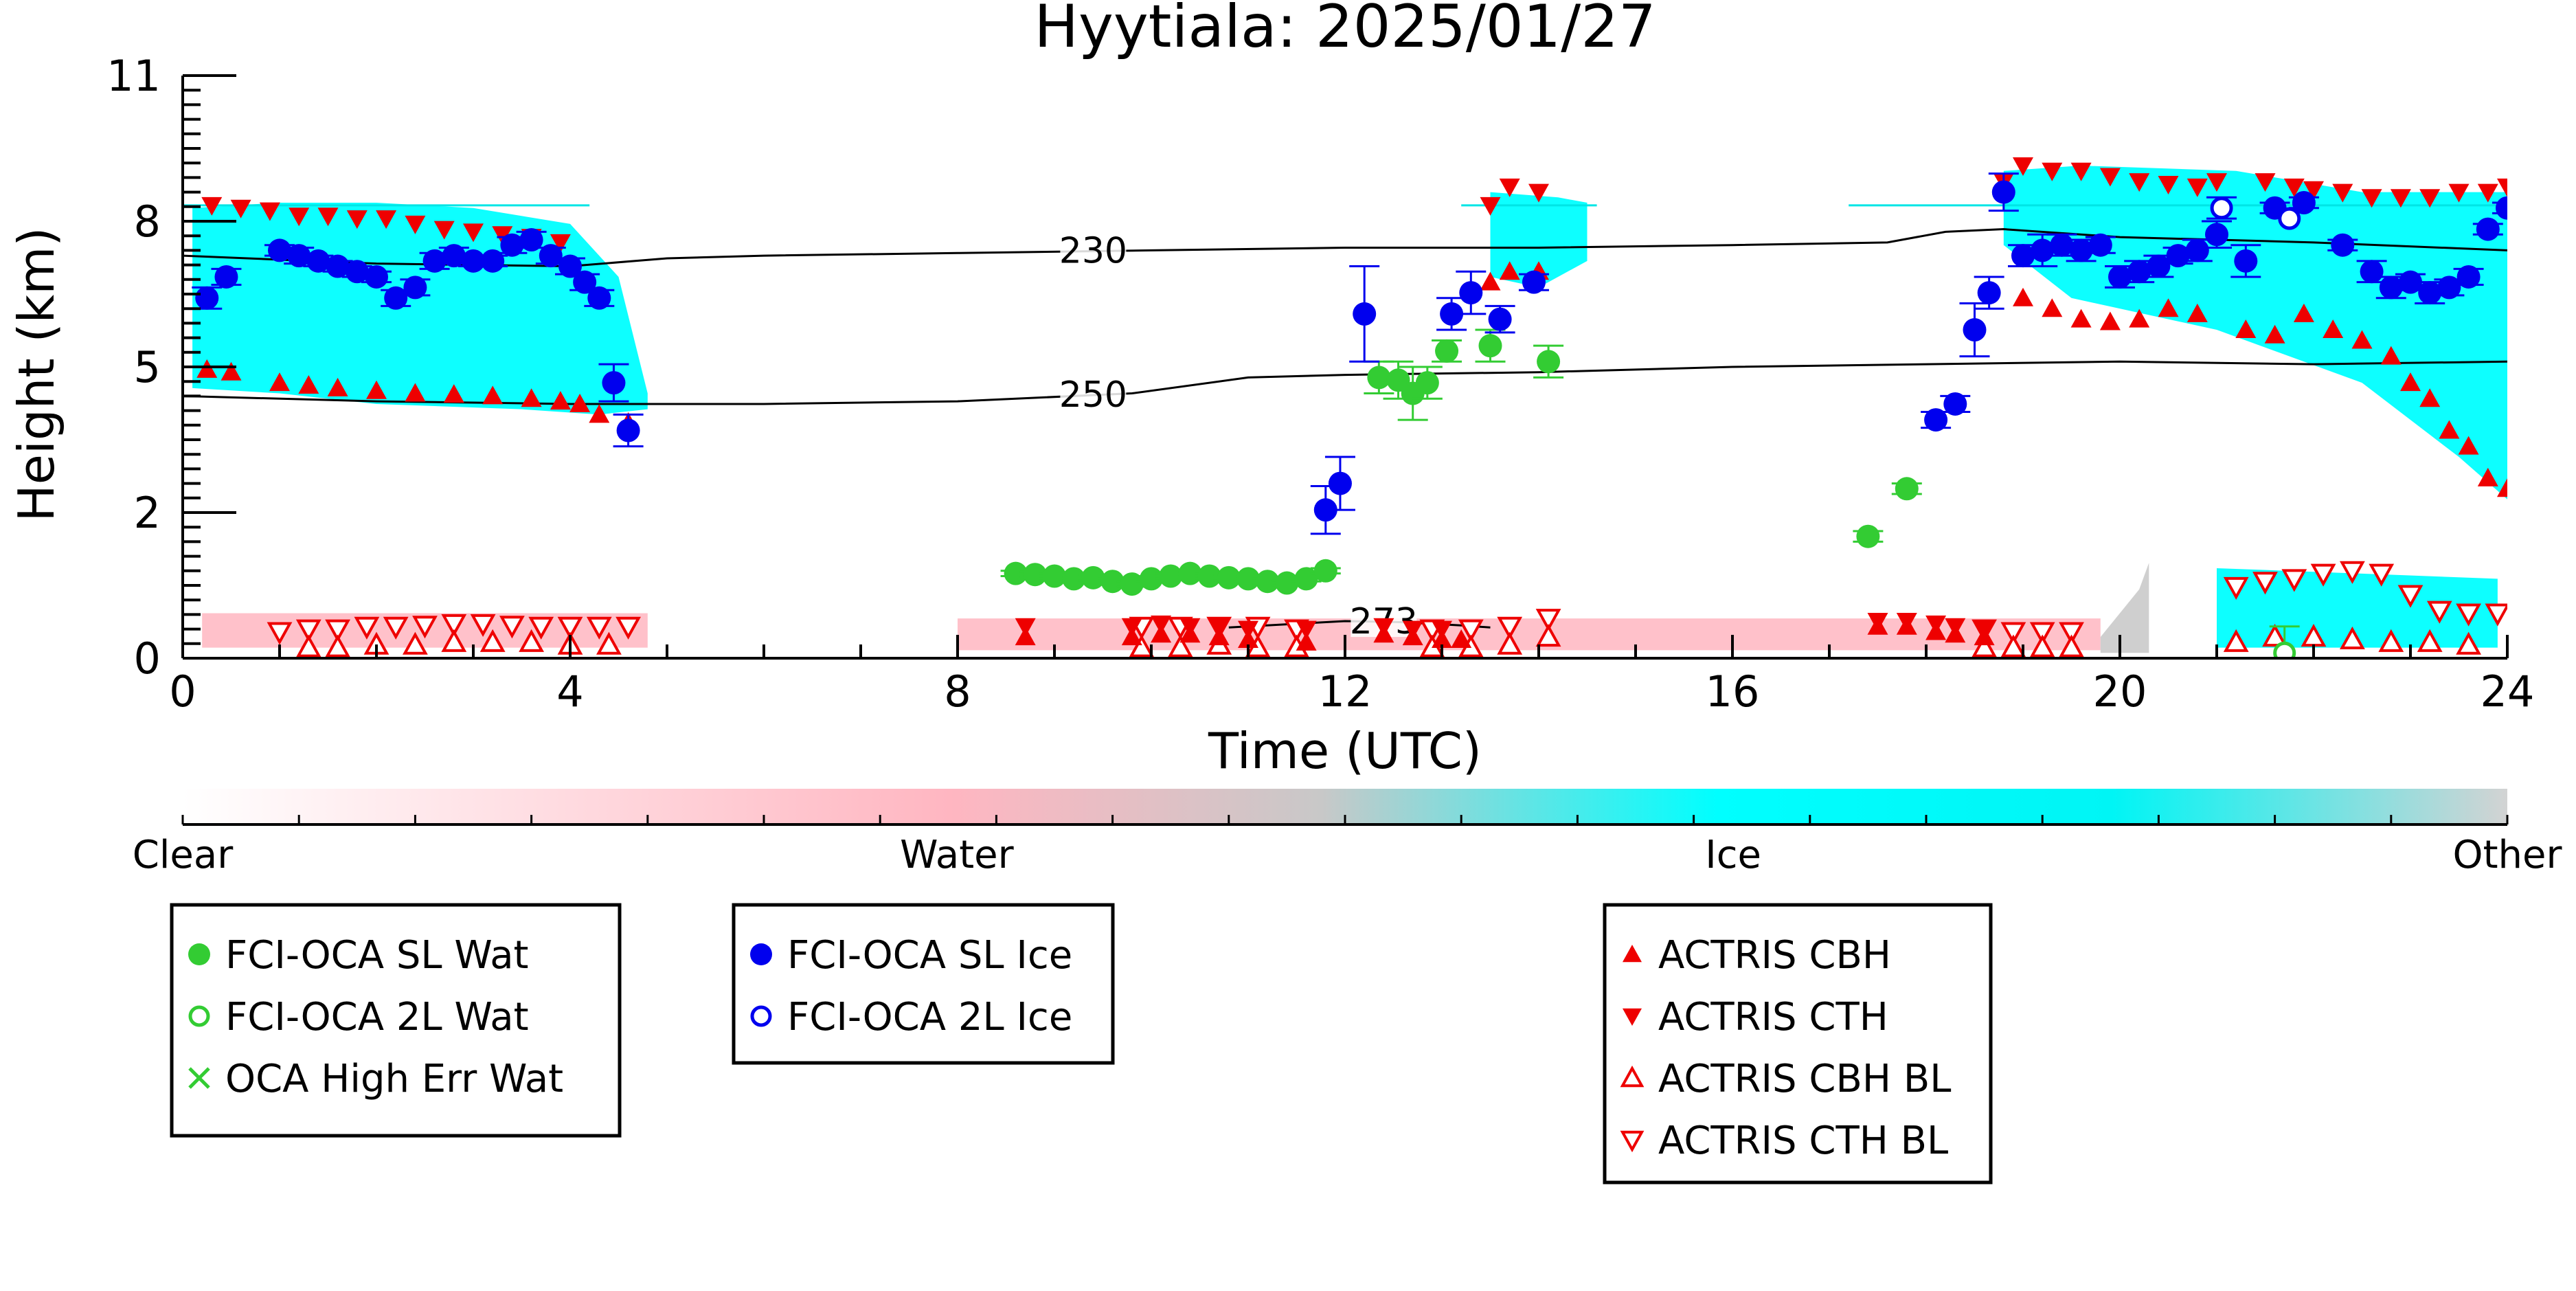 The height and width of the screenshot is (1291, 2576). What do you see at coordinates (1773, 1017) in the screenshot?
I see `legend-label: ACTRIS CTH` at bounding box center [1773, 1017].